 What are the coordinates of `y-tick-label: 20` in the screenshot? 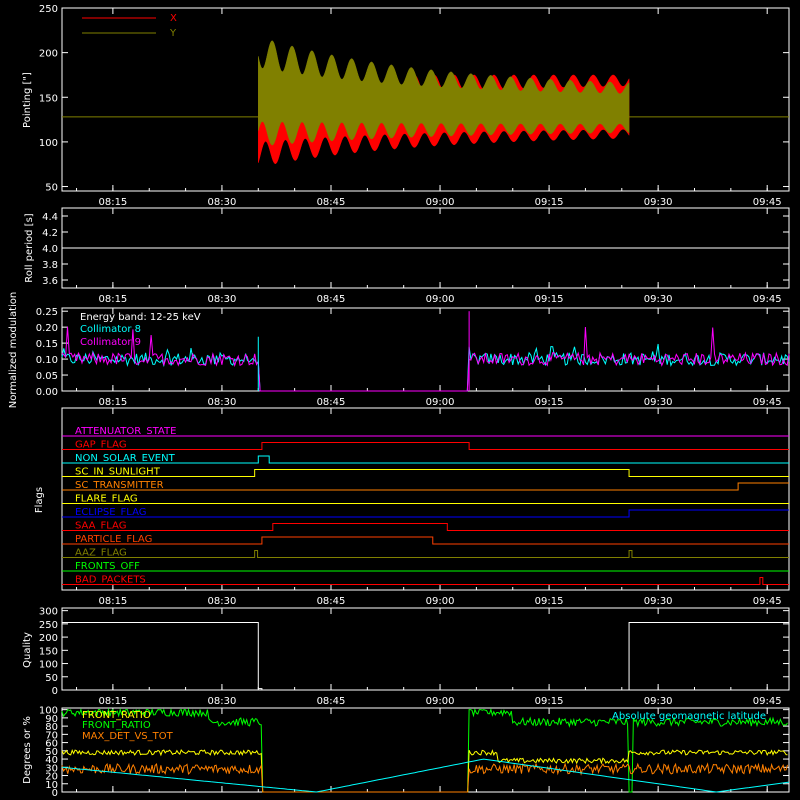 It's located at (51, 777).